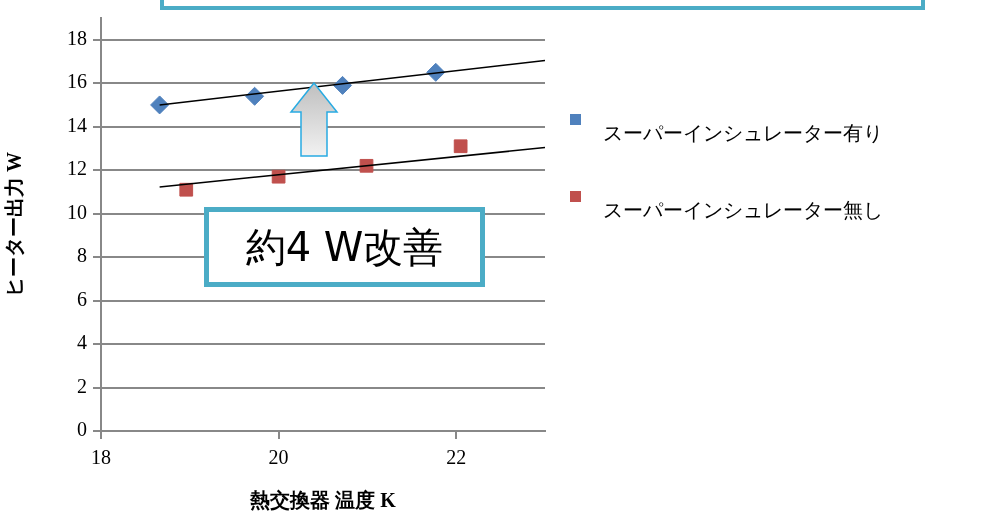 The image size is (1006, 518). What do you see at coordinates (77, 124) in the screenshot?
I see `y-tick-label: 14` at bounding box center [77, 124].